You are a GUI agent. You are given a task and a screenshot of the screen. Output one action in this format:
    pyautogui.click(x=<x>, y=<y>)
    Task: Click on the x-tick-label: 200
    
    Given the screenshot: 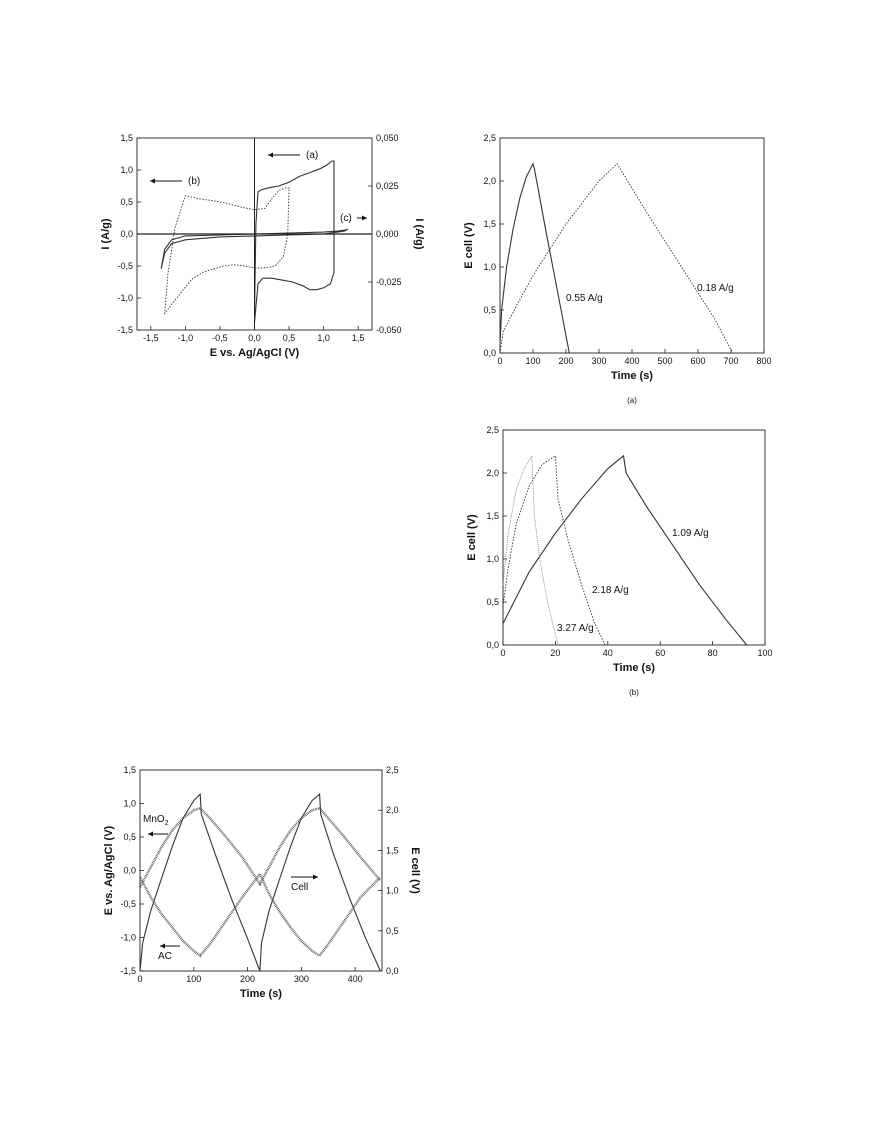 What is the action you would take?
    pyautogui.click(x=565, y=361)
    